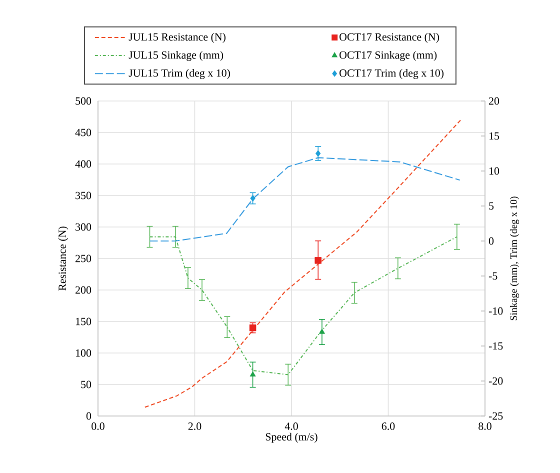  What do you see at coordinates (84, 322) in the screenshot?
I see `y-tick-label: 150` at bounding box center [84, 322].